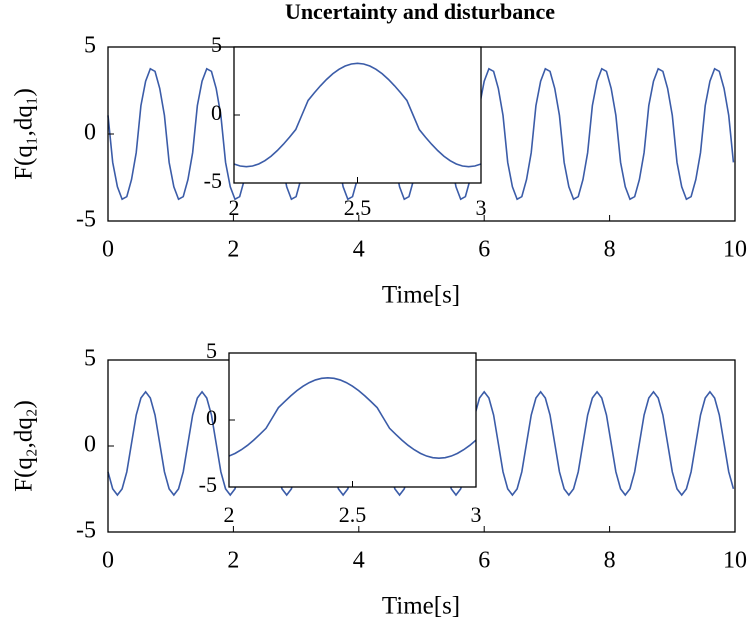 This screenshot has width=750, height=631. Describe the element at coordinates (24, 134) in the screenshot. I see `y-axis-label: F(q₁,dq₁)` at that location.